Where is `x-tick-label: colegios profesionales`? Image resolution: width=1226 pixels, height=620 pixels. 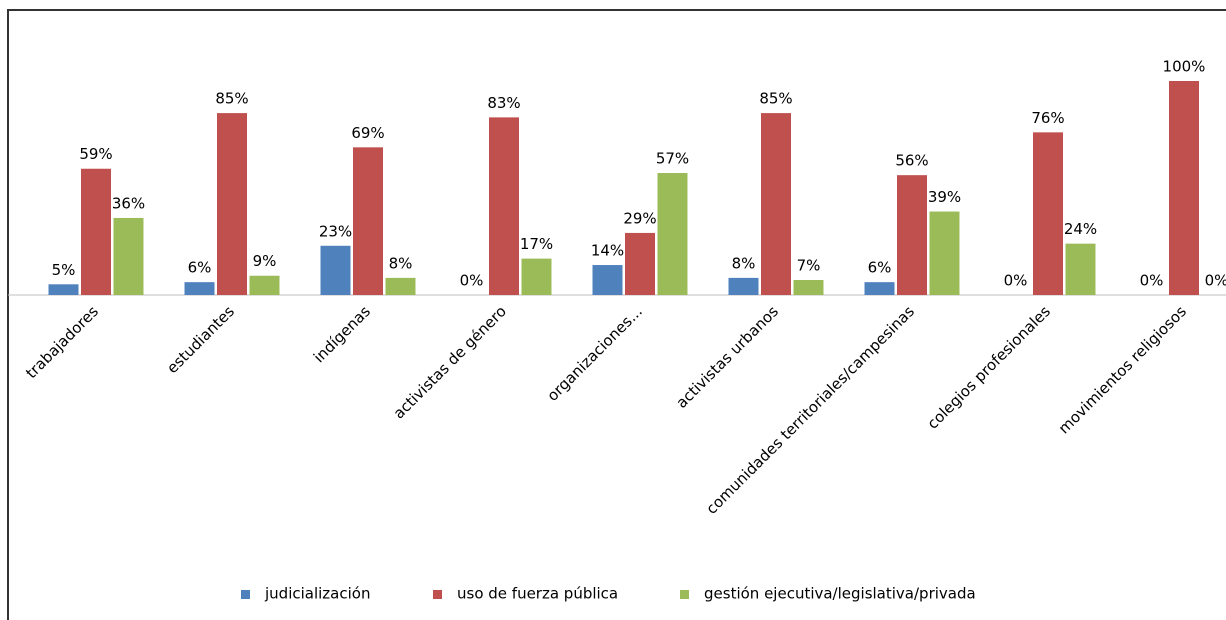 x-tick-label: colegios profesionales is located at coordinates (989, 367).